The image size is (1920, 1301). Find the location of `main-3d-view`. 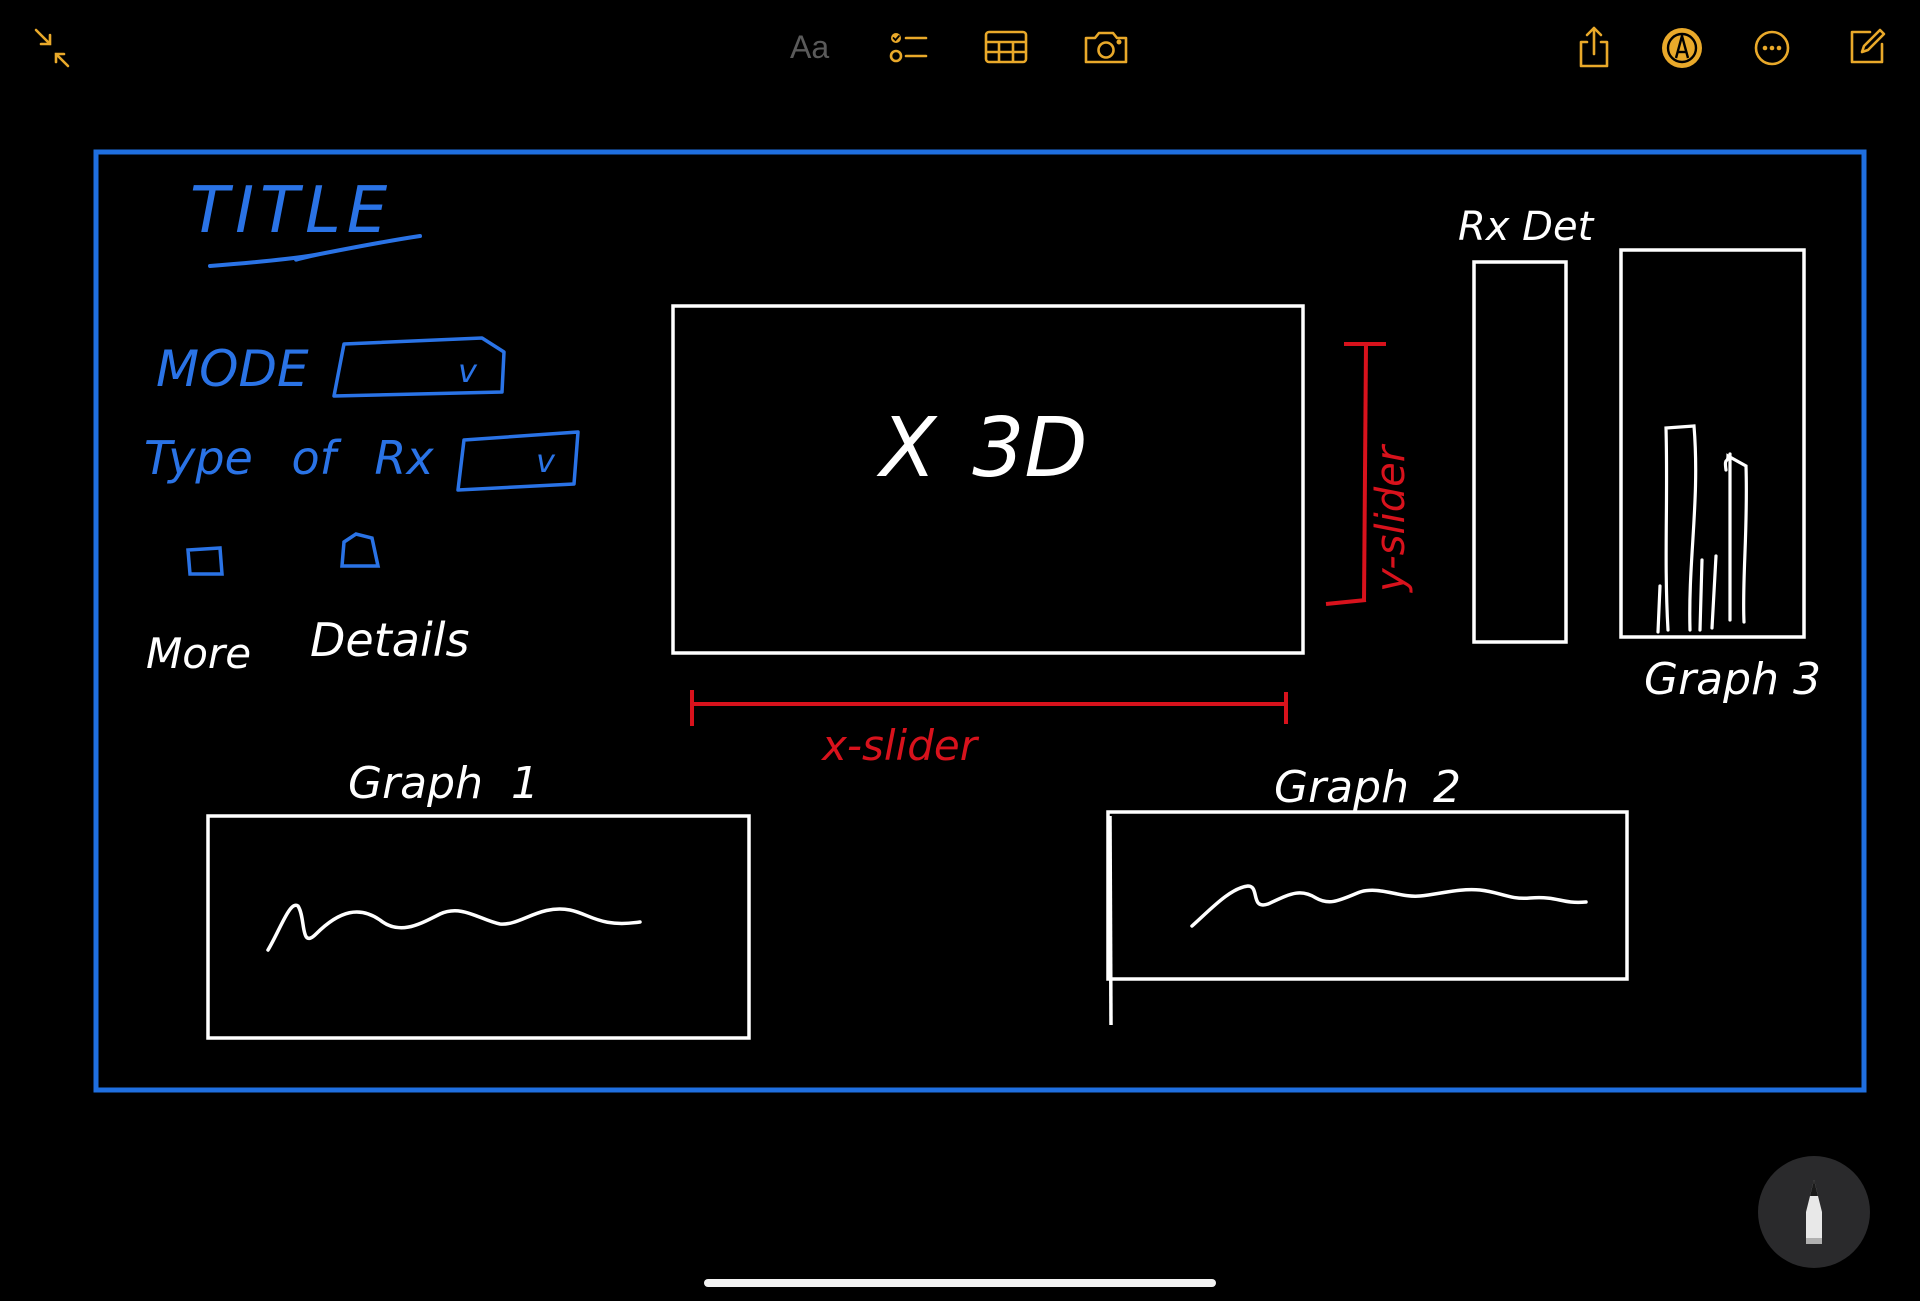

main-3d-view is located at coordinates (988, 479).